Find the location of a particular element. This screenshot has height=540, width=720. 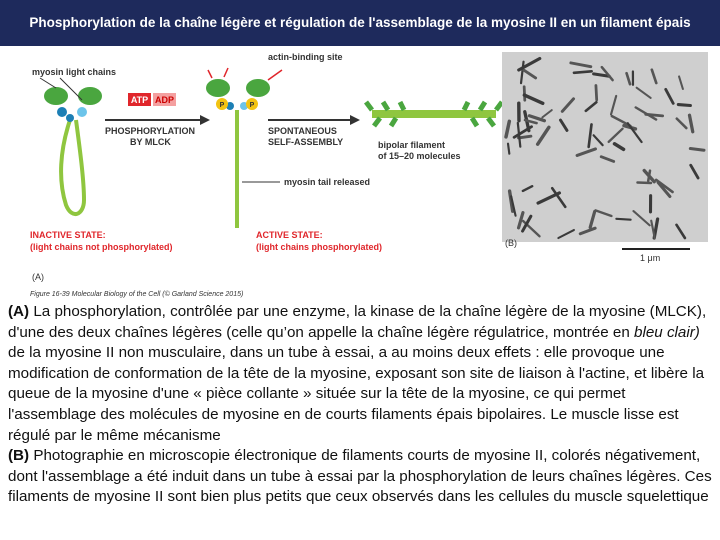

panel-label: (B) is located at coordinates (511, 243).